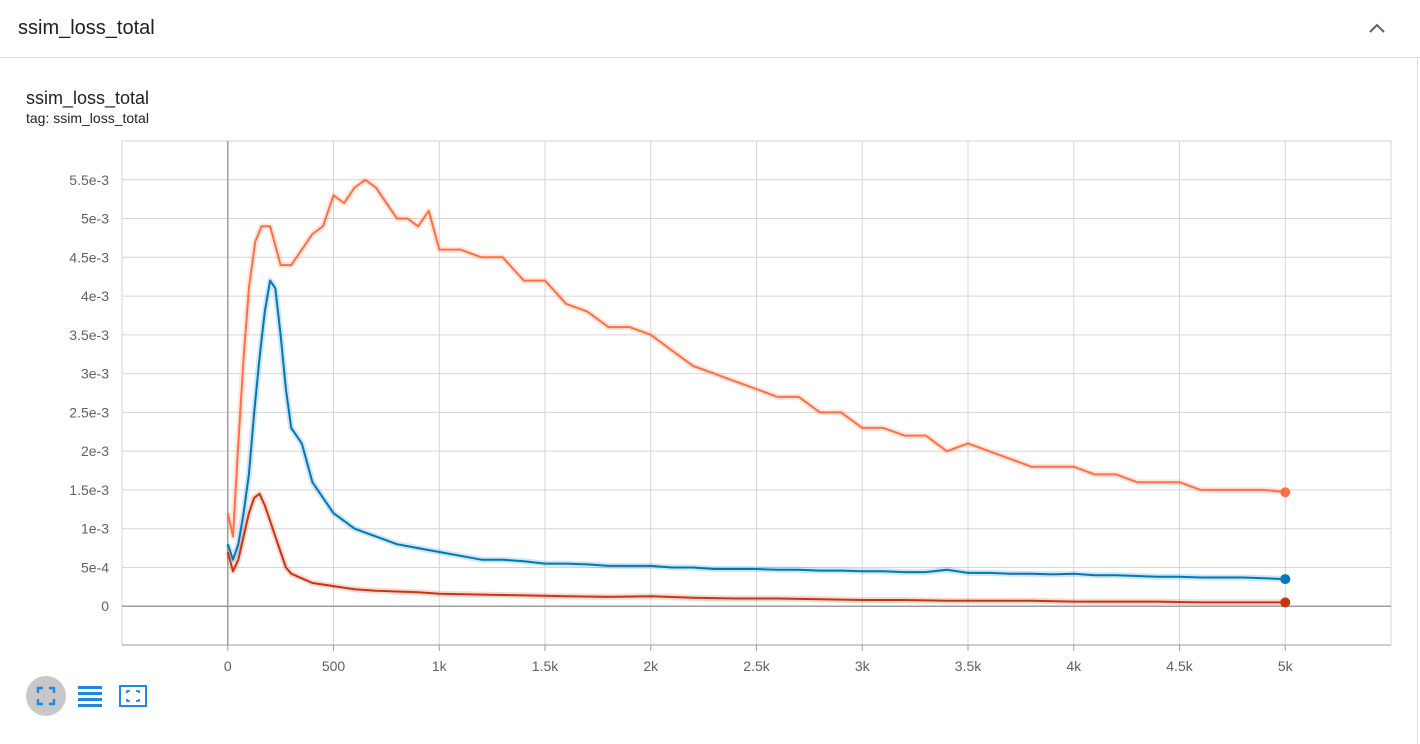 The width and height of the screenshot is (1420, 744). What do you see at coordinates (968, 666) in the screenshot?
I see `x-tick-label: 3.5k` at bounding box center [968, 666].